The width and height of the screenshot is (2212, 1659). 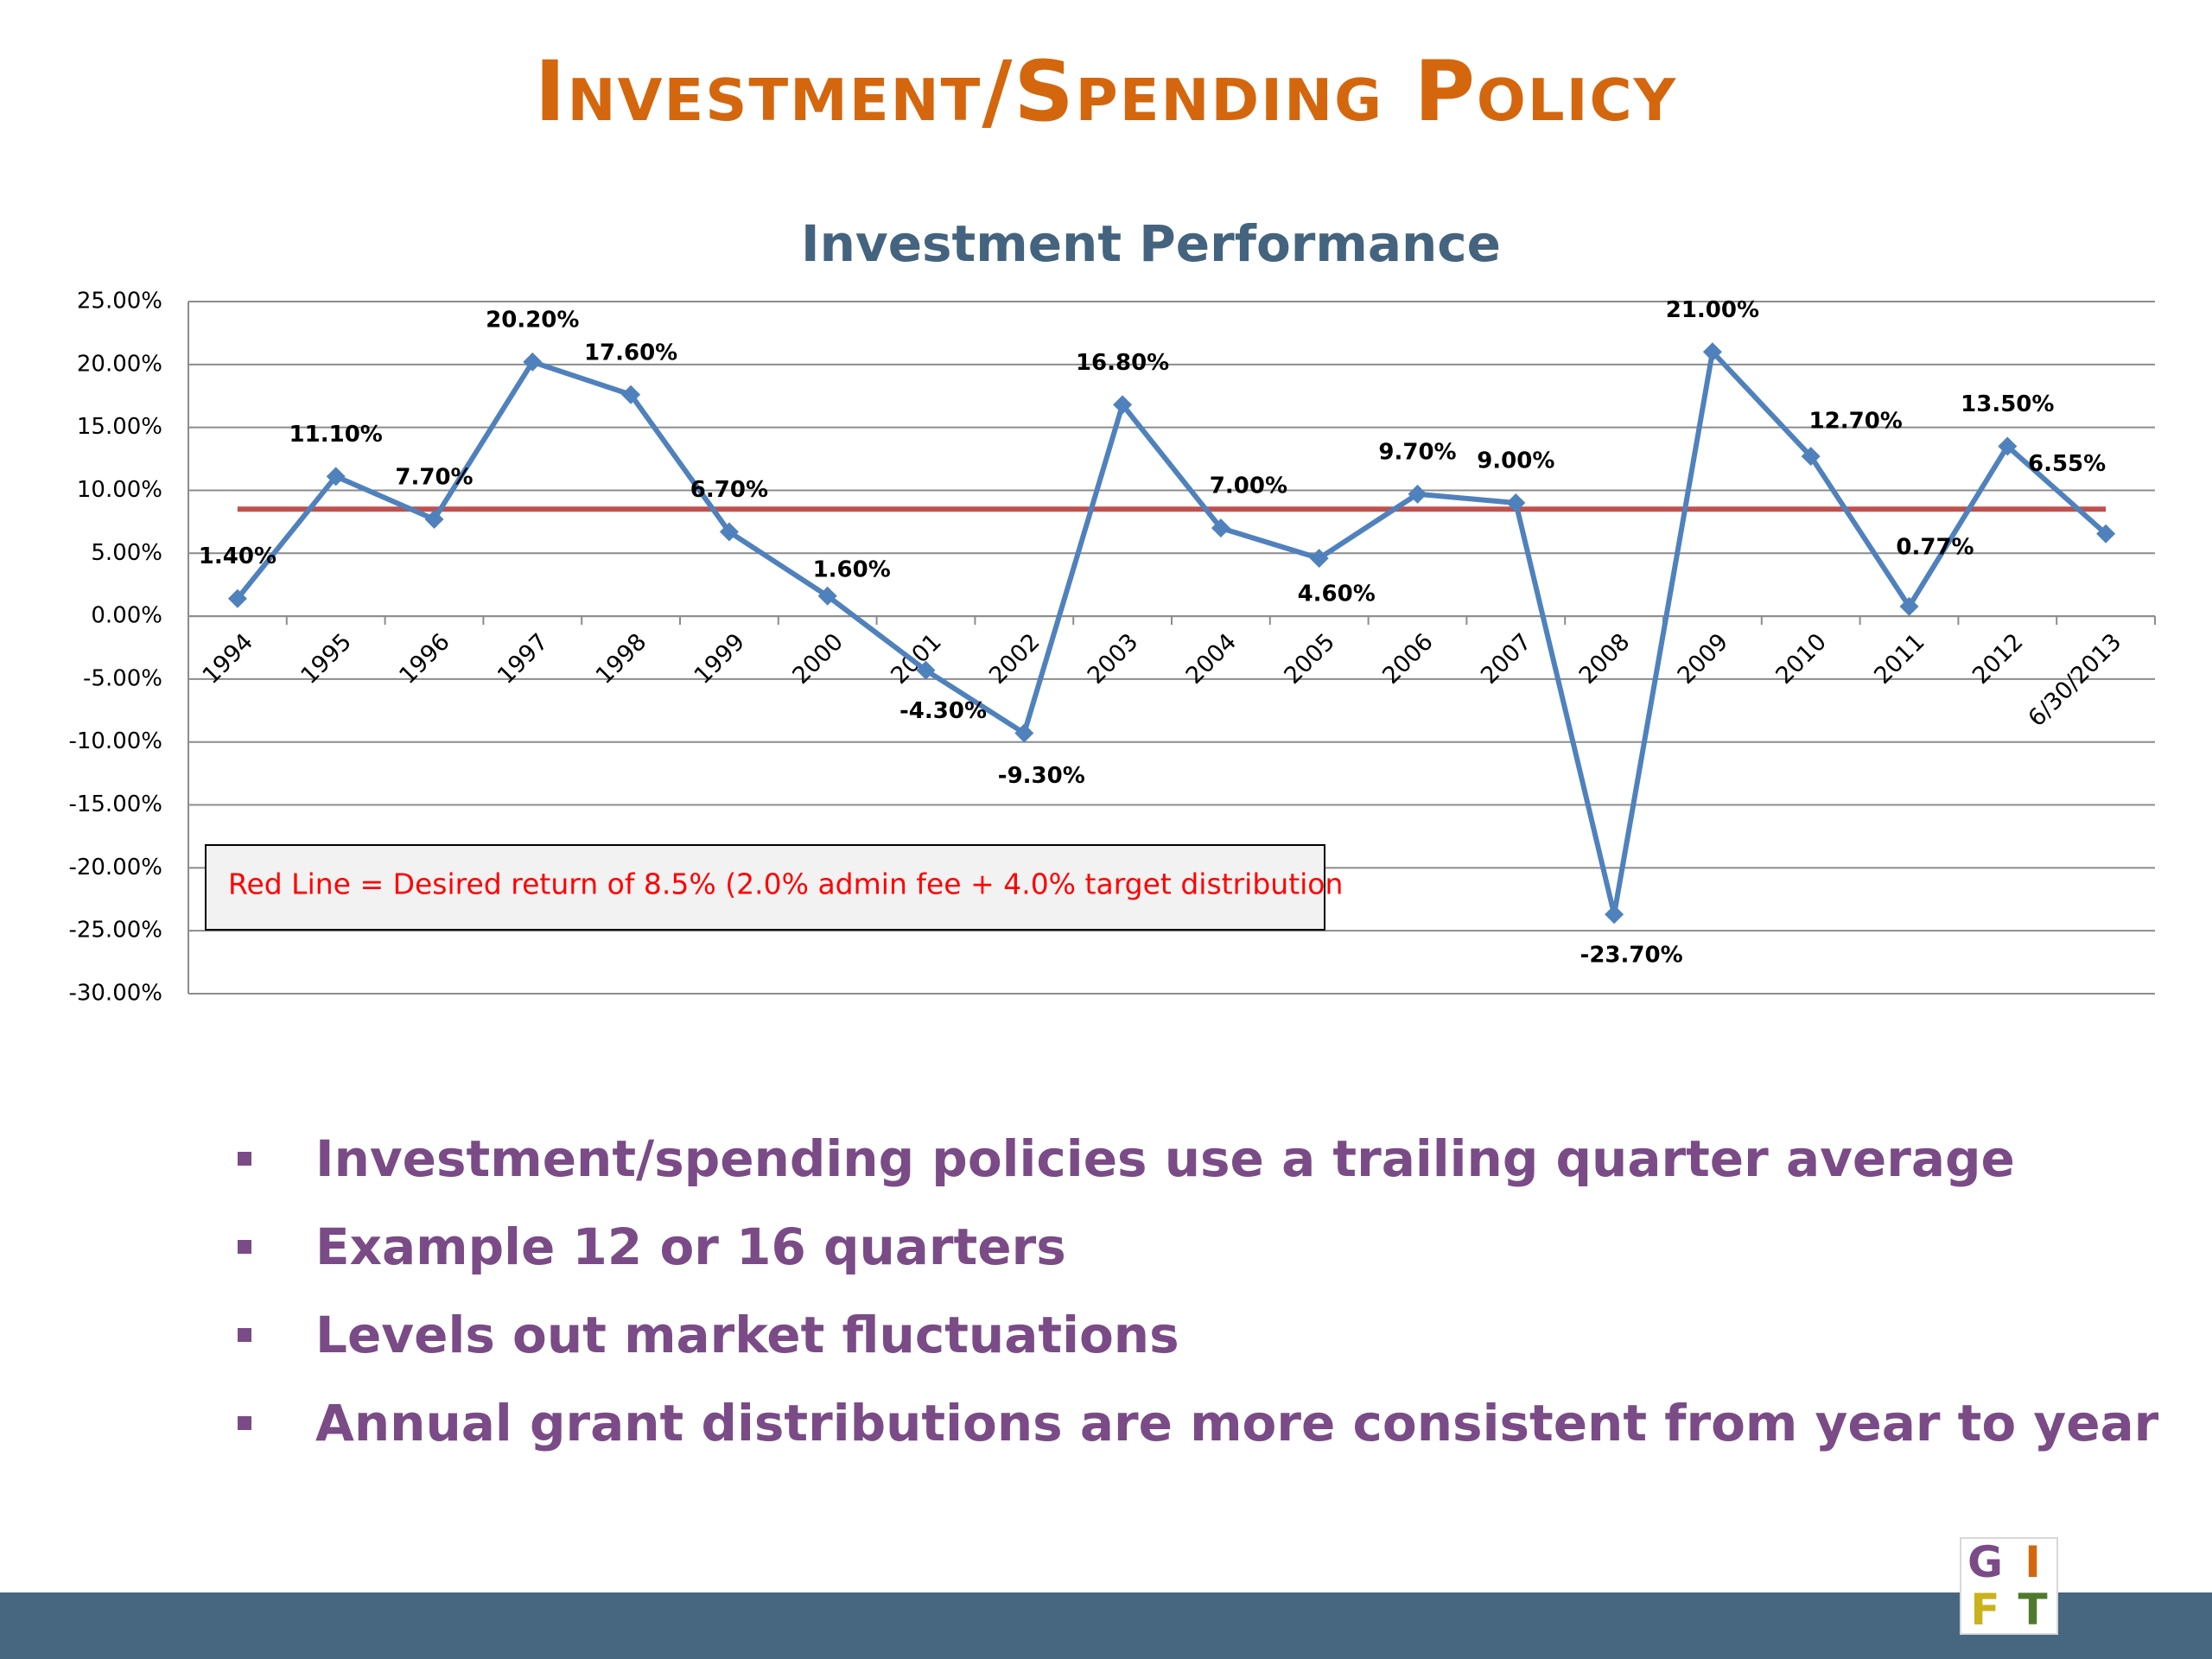 What do you see at coordinates (1856, 422) in the screenshot?
I see `data-label: 12.70%` at bounding box center [1856, 422].